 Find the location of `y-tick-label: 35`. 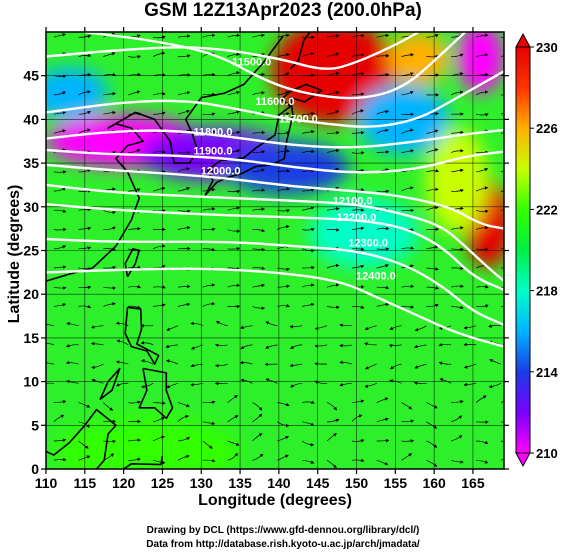

y-tick-label: 35 is located at coordinates (31, 163).